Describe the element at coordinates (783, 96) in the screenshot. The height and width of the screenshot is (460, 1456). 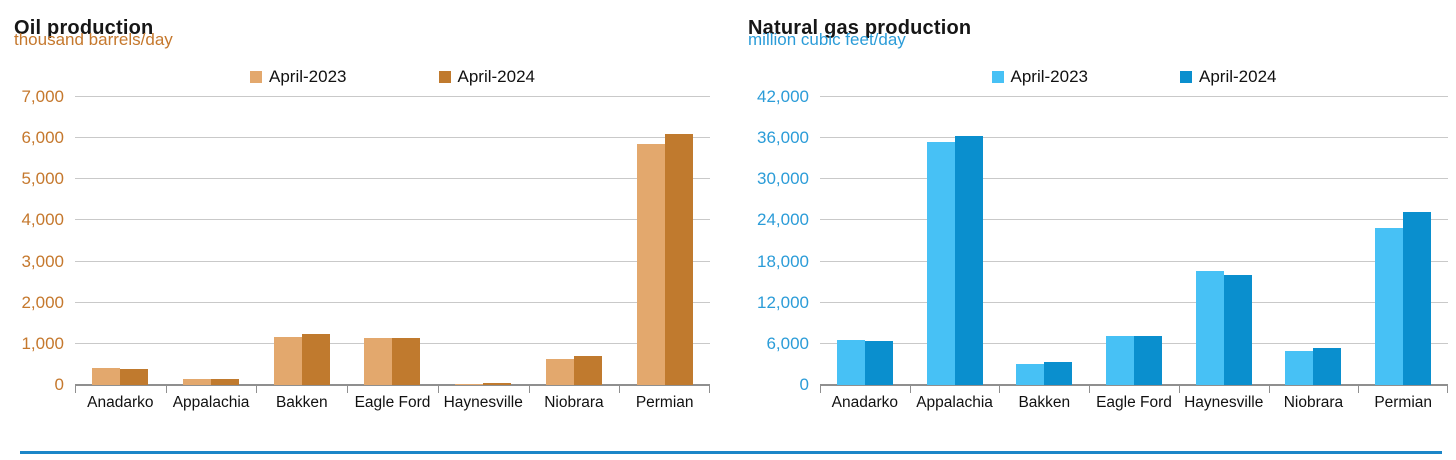
I see `y-tick-label: 42,000` at that location.